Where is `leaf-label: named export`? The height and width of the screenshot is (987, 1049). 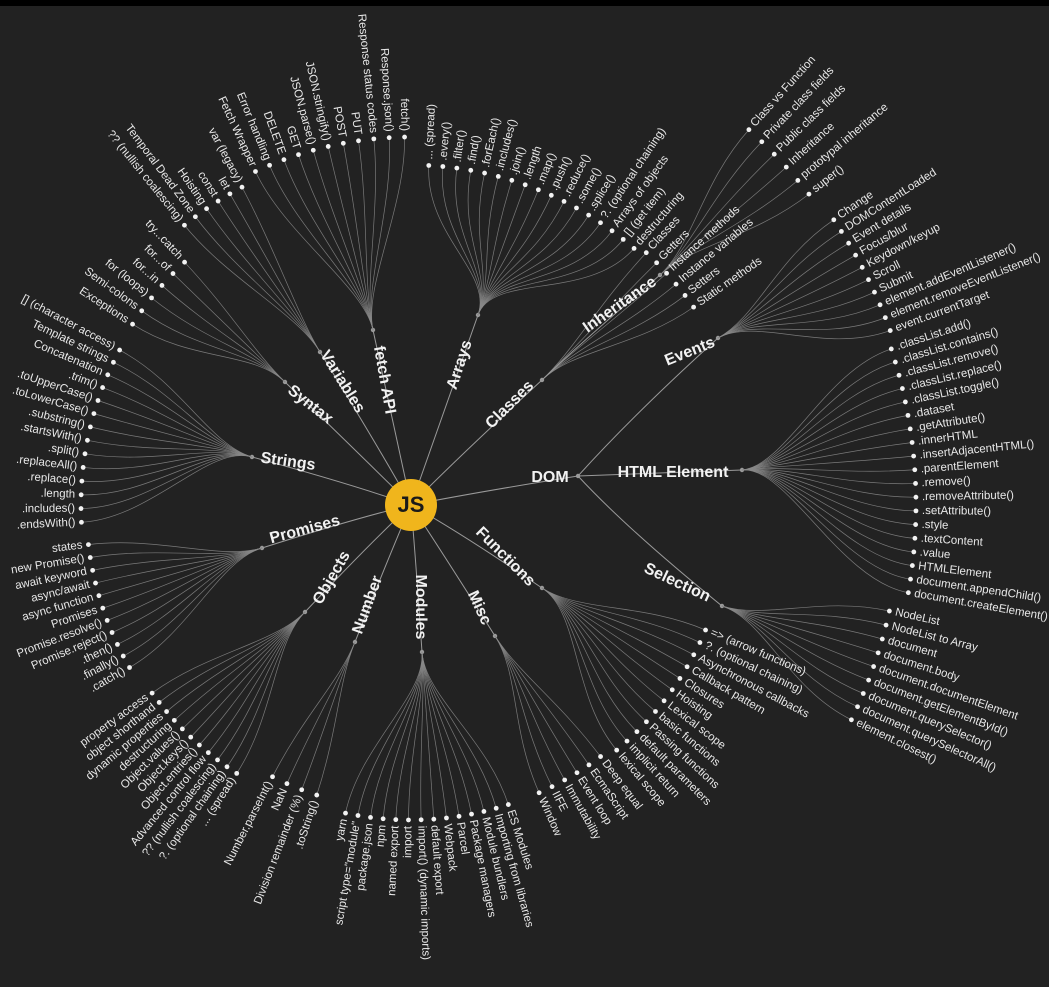 leaf-label: named export is located at coordinates (393, 861).